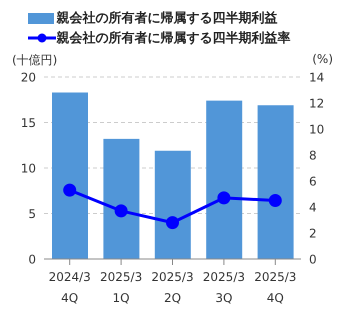 The image size is (345, 330). I want to click on y-tick-label: 15, so click(28, 123).